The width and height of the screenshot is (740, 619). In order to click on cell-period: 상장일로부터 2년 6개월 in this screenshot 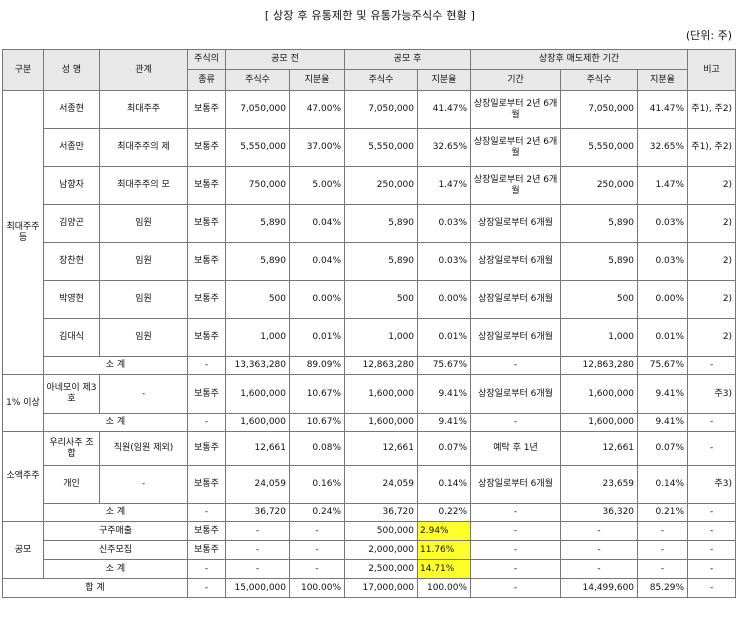, I will do `click(516, 185)`.